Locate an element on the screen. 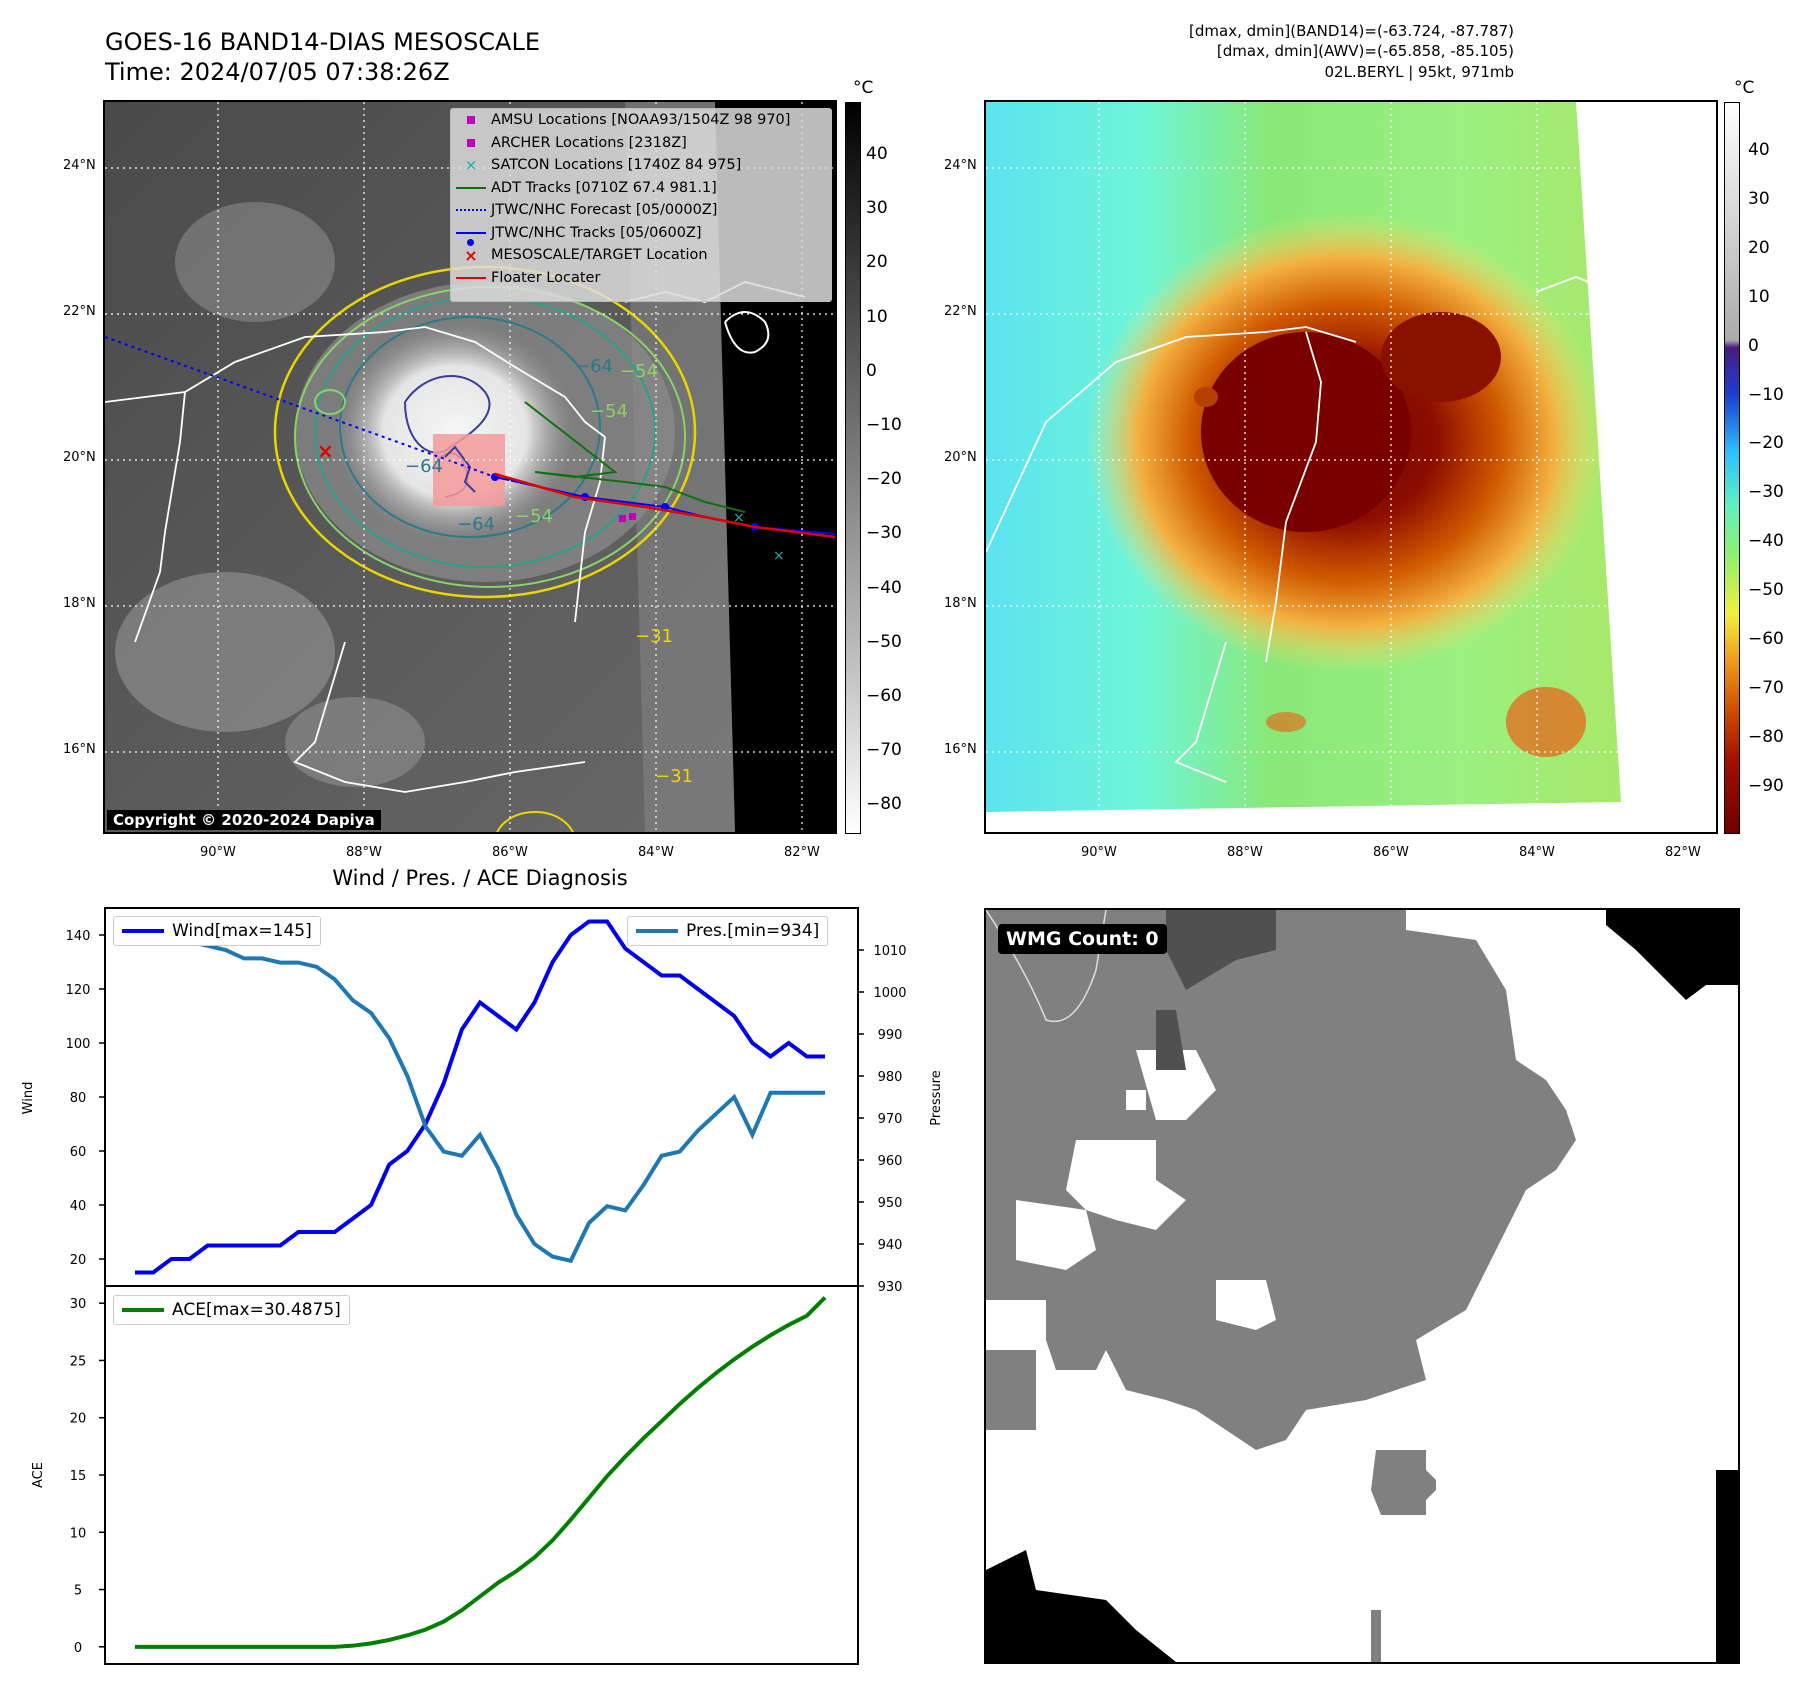  legend-label: AMSU Locations [NOAA93/1504Z 98 970] is located at coordinates (641, 120).